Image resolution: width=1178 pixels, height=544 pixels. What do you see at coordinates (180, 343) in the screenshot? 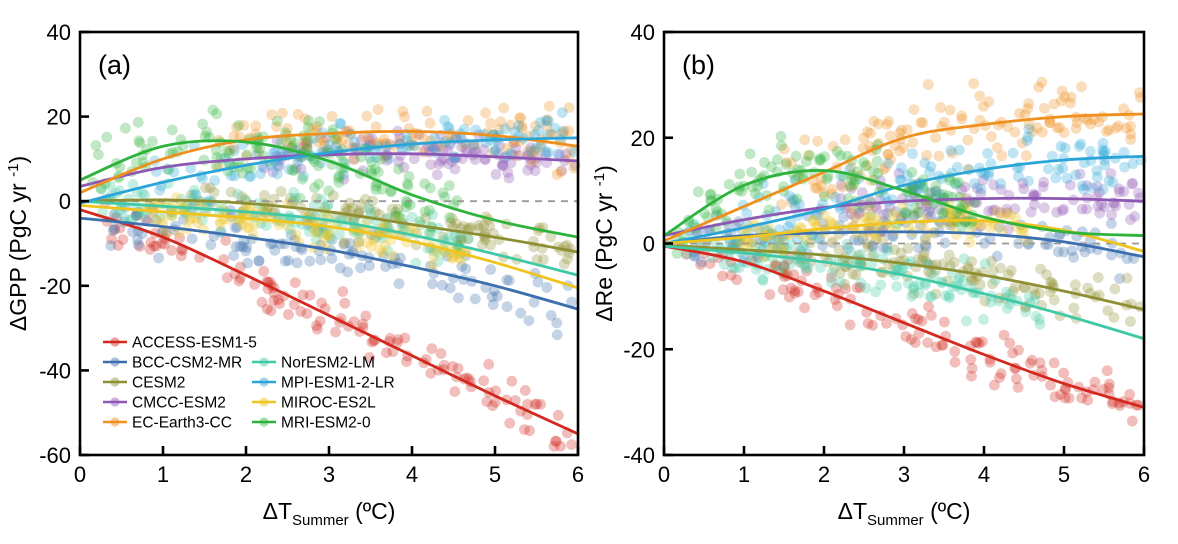
I see `legend-item-ACCESS-ESM1-5: ACCESS-ESM1-5` at bounding box center [180, 343].